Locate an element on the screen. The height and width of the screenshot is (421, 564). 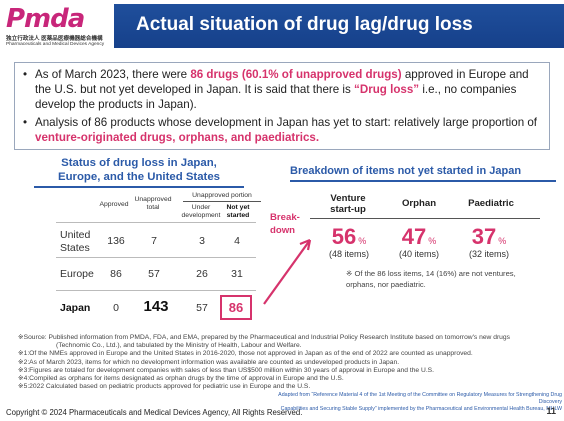
cell-us-not-yet-started: 4 is located at coordinates (237, 241).